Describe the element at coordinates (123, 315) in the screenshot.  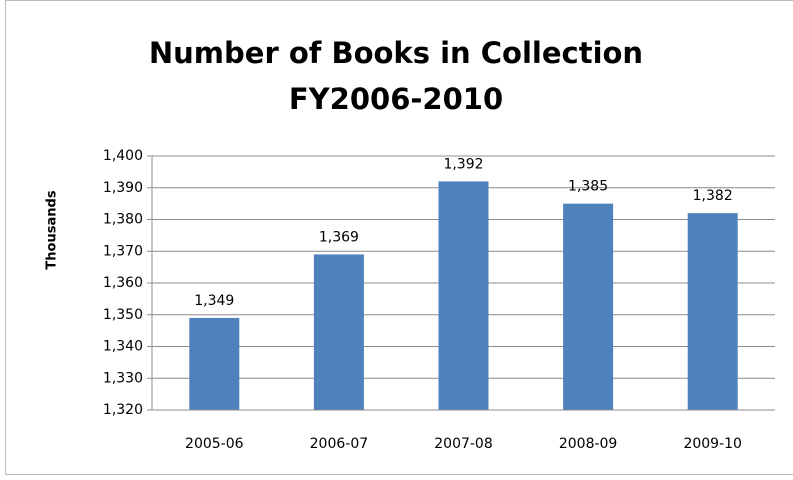
I see `y-tick-label: 1,350` at that location.